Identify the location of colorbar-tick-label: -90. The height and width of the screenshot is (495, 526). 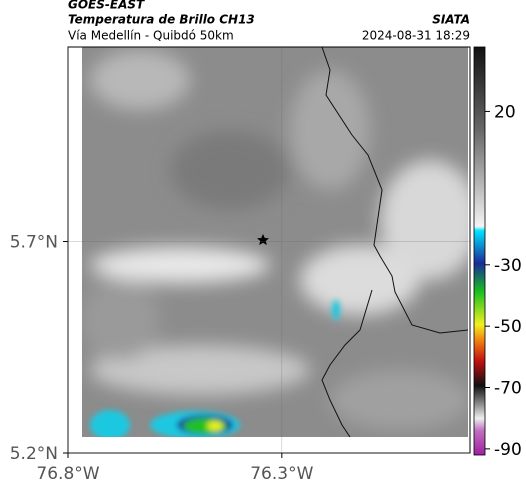
(508, 450).